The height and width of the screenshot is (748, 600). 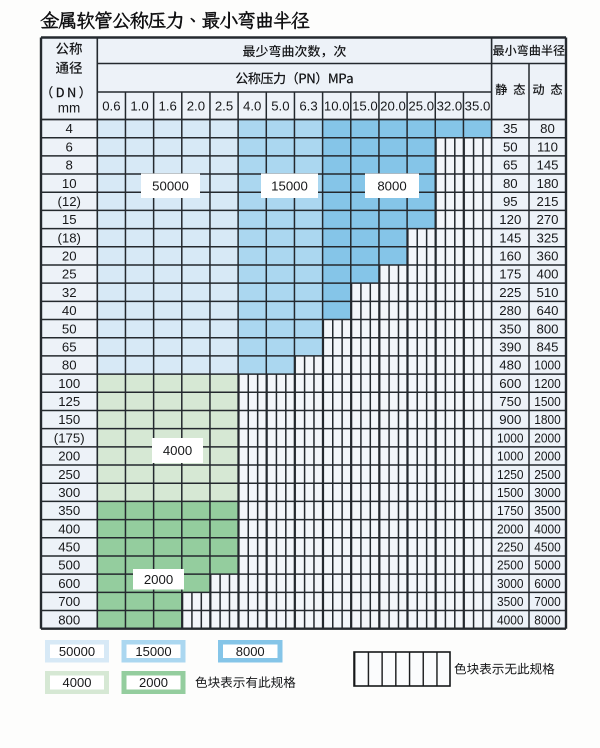 What do you see at coordinates (308, 105) in the screenshot?
I see `svg-text: 6.3` at bounding box center [308, 105].